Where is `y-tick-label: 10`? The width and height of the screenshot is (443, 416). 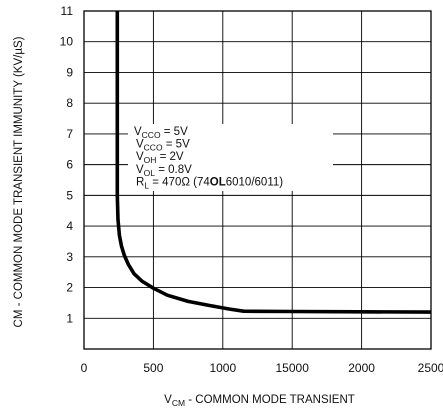
y-tick-label: 10 is located at coordinates (67, 42).